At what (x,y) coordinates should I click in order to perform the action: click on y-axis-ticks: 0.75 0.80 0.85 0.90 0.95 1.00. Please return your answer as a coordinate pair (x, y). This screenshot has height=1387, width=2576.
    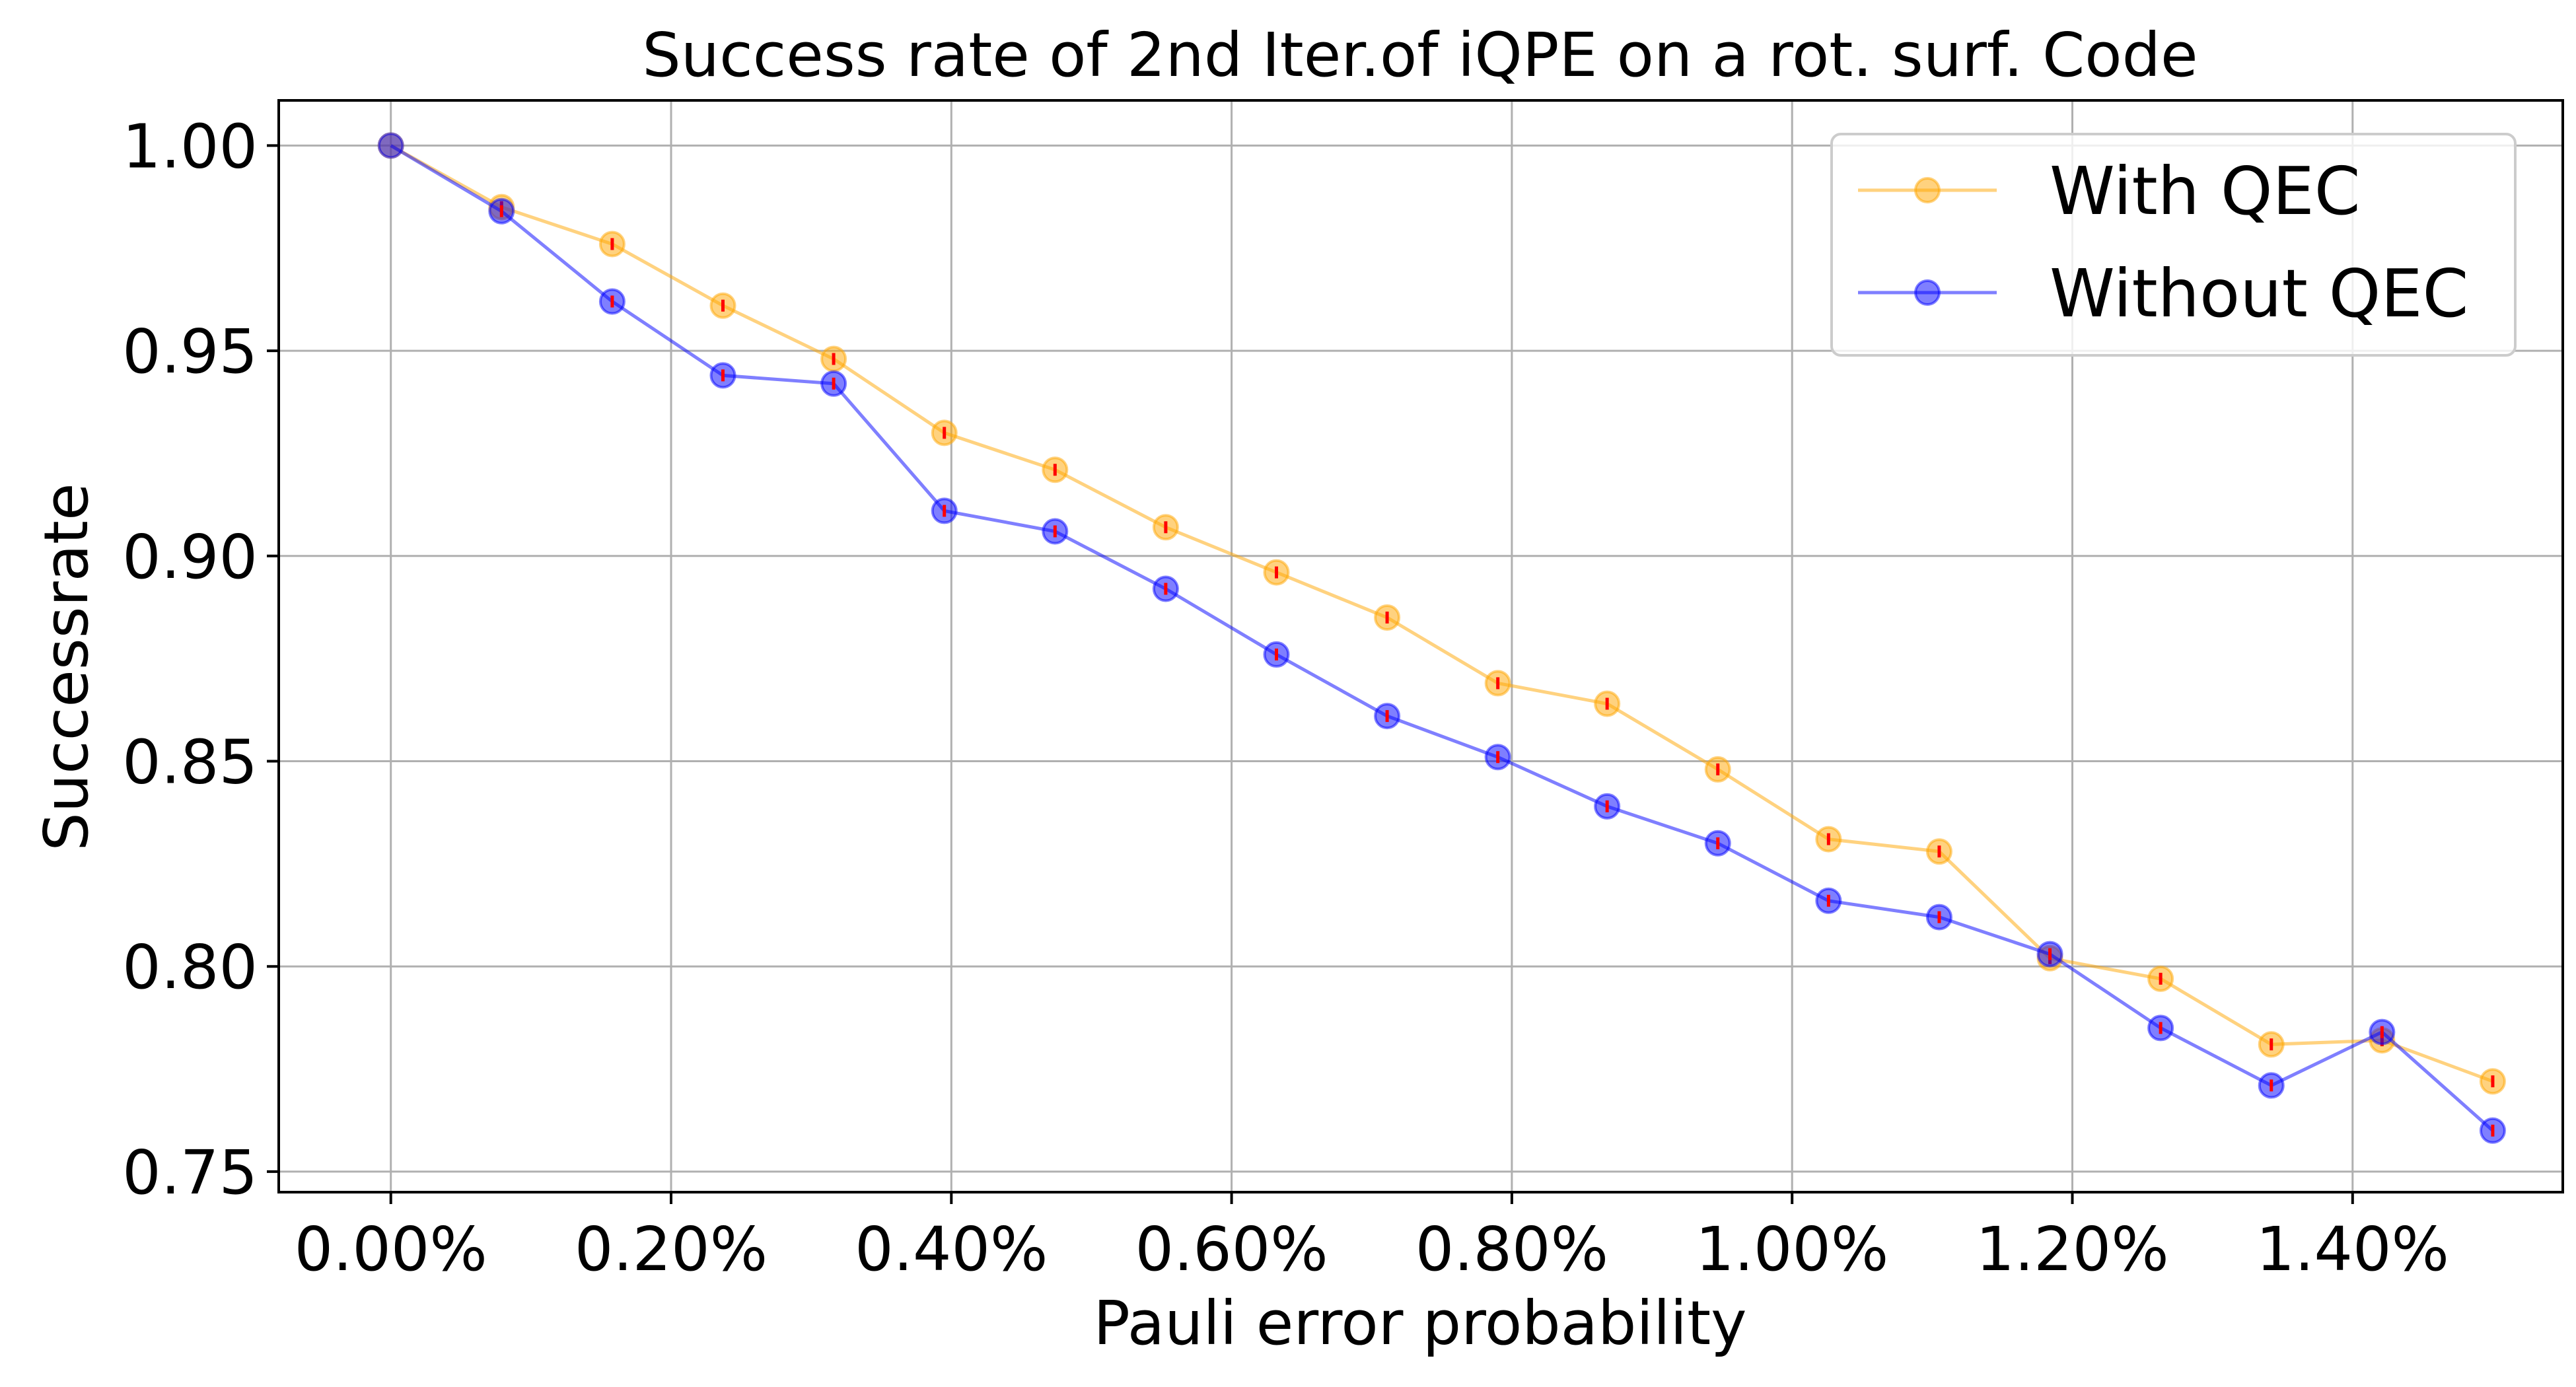
    Looking at the image, I should click on (201, 659).